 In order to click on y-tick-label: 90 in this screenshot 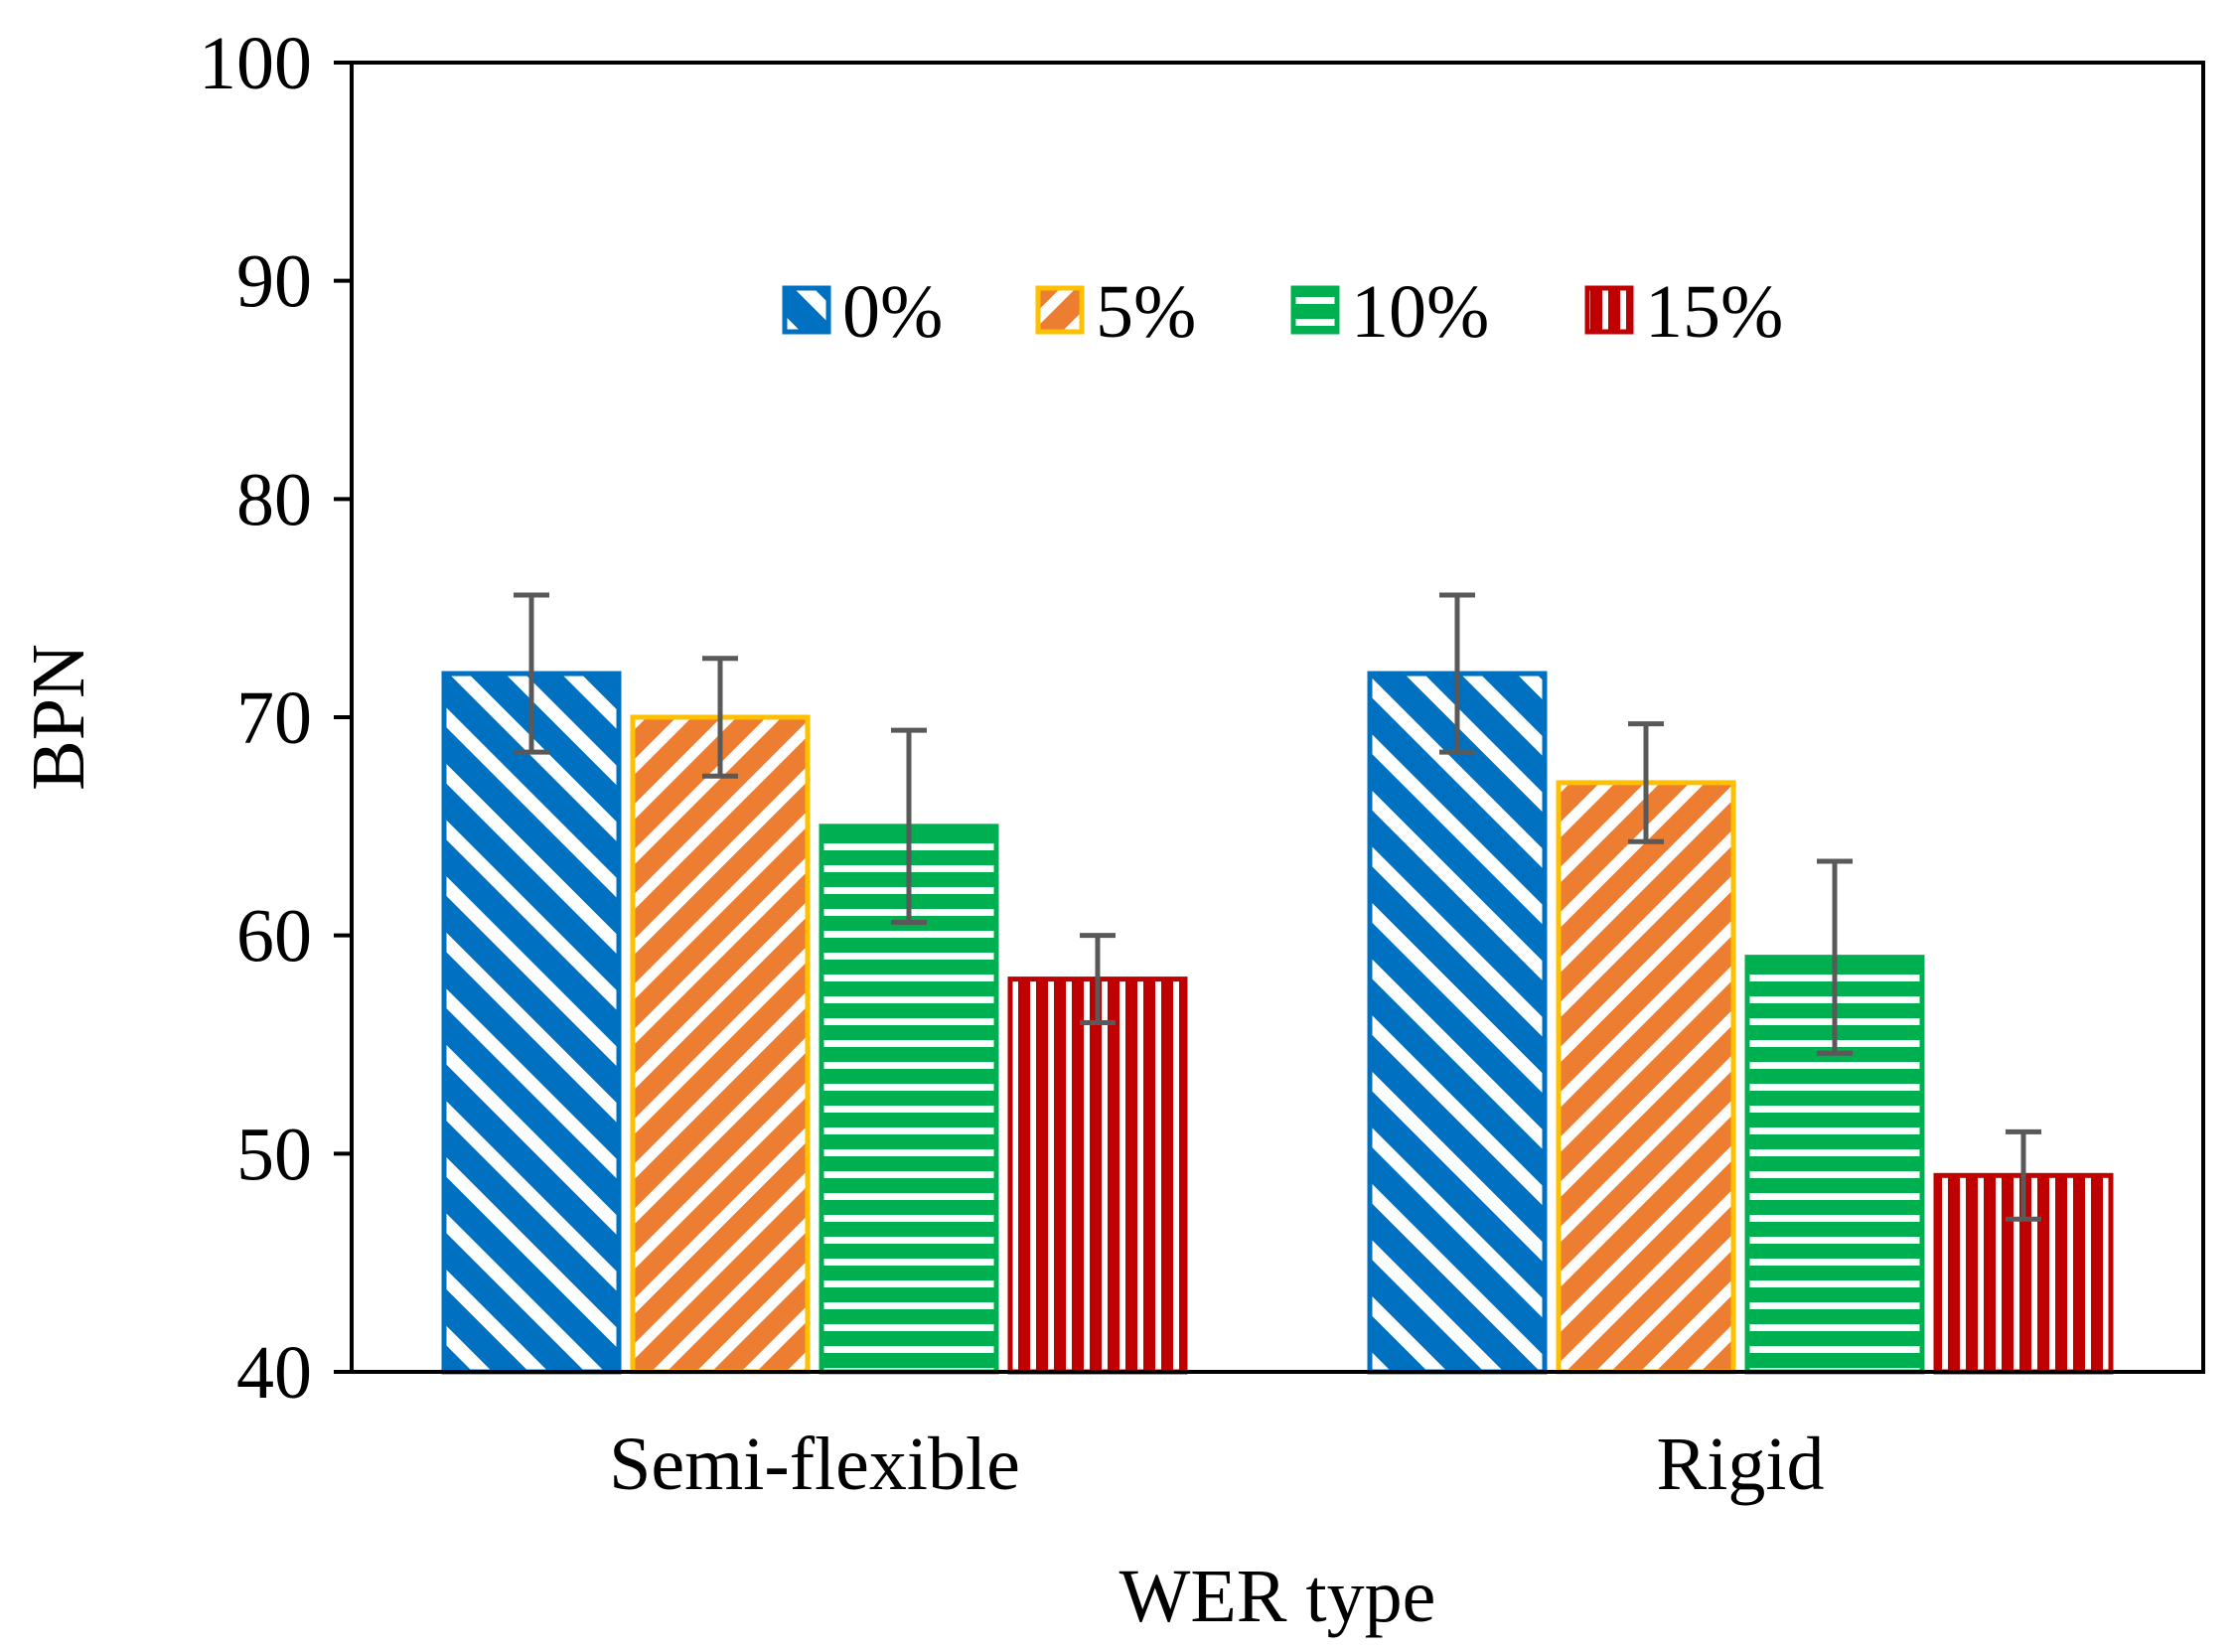, I will do `click(274, 282)`.